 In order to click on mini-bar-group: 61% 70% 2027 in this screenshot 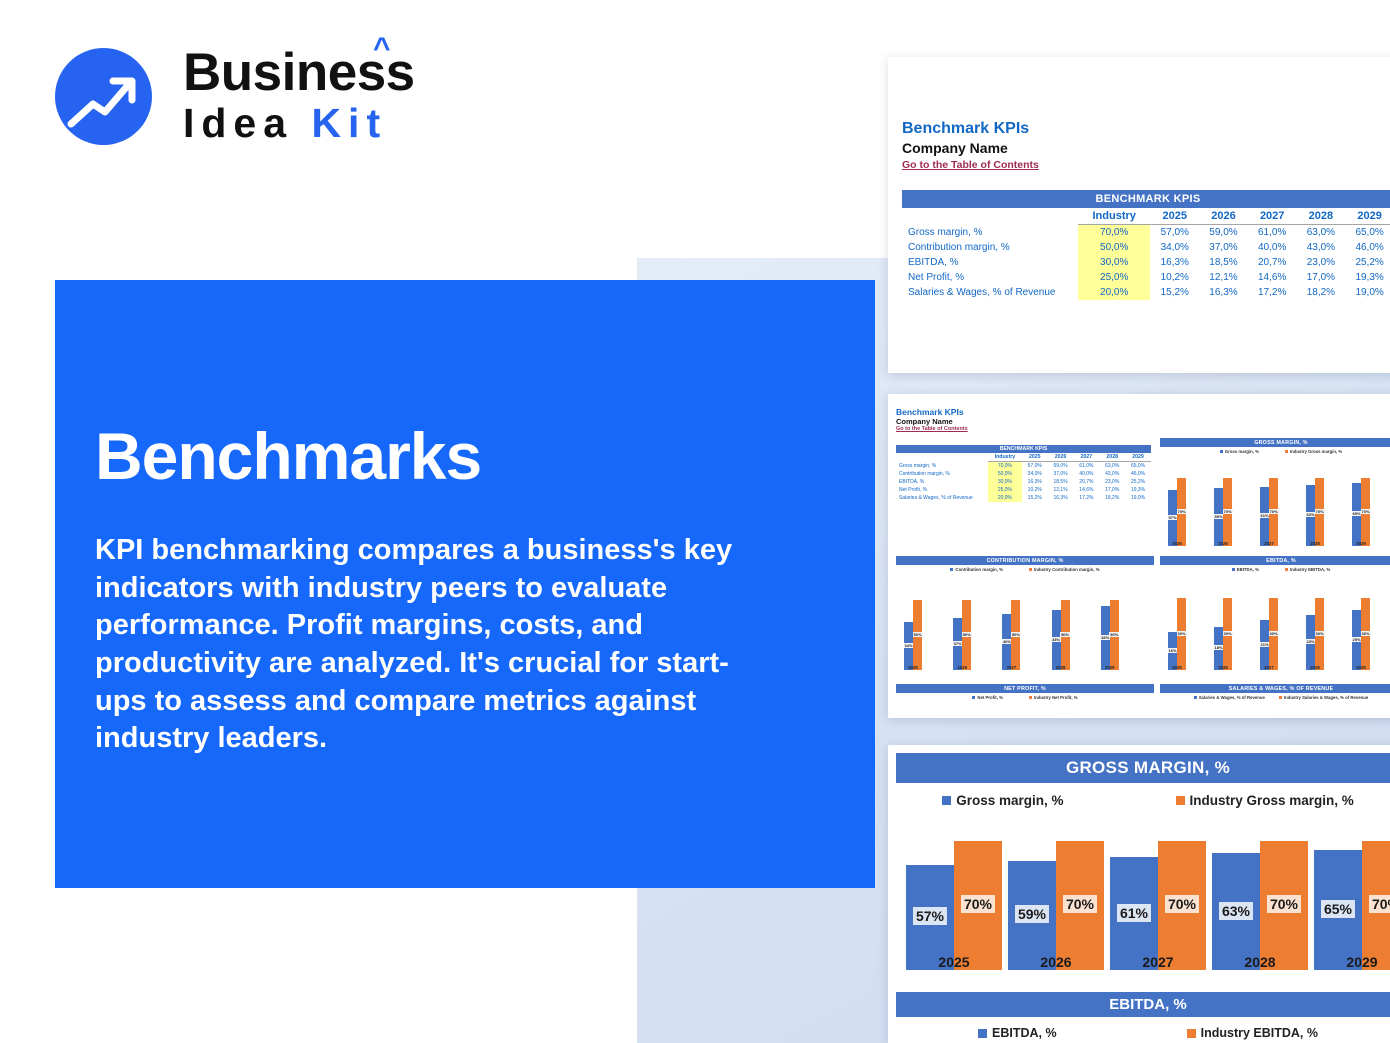, I will do `click(1269, 511)`.